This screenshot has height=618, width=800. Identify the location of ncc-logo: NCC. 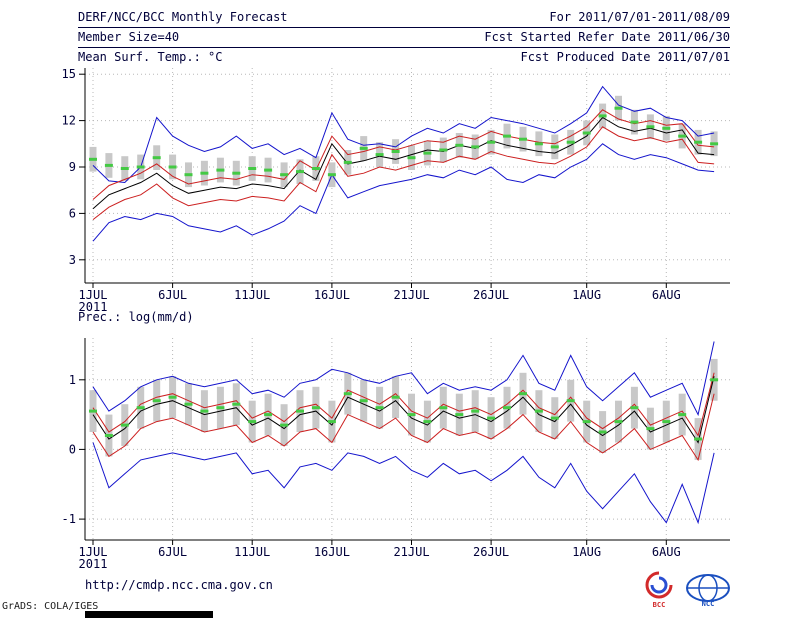
(708, 591).